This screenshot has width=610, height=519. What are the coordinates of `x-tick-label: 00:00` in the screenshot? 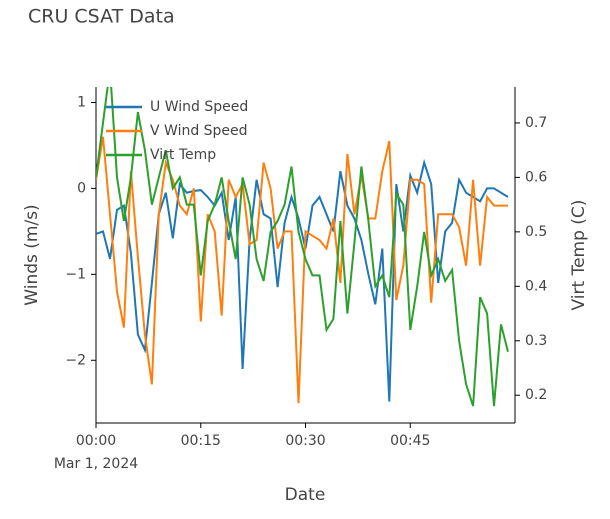 It's located at (96, 441).